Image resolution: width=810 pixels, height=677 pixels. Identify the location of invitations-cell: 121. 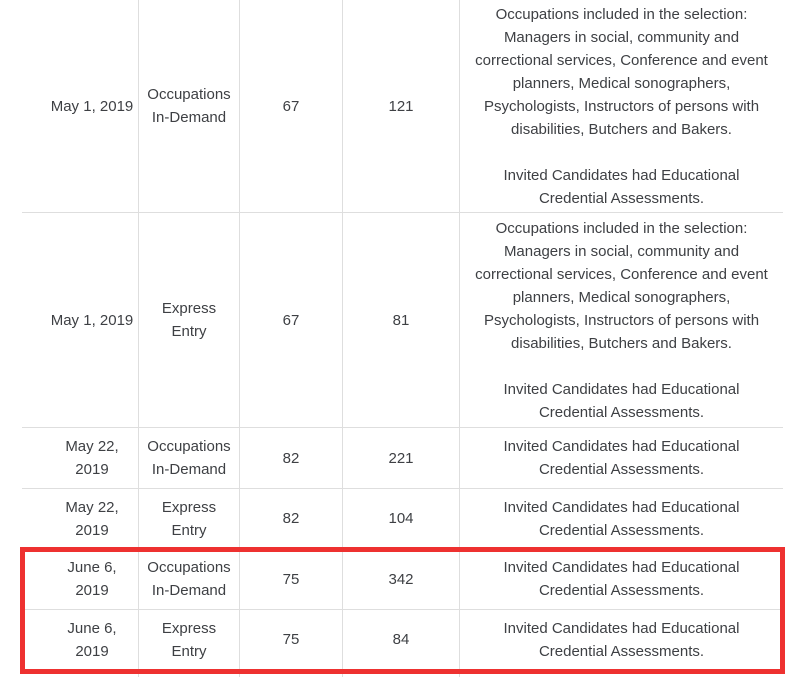
(401, 106).